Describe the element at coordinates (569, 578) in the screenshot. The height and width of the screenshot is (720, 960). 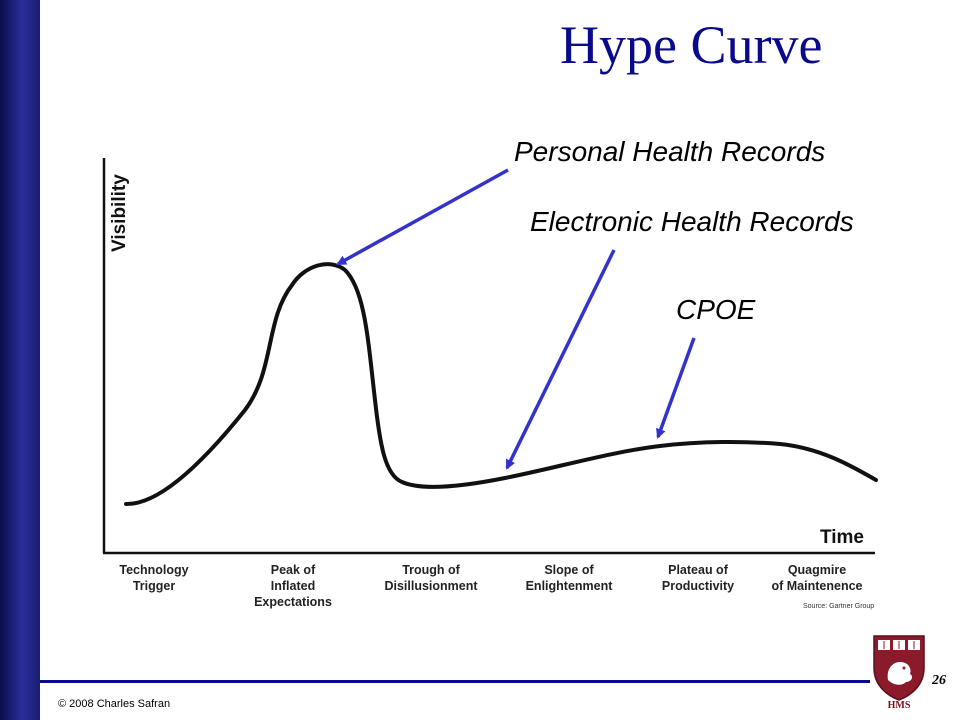
I see `phase-slope-of-enlightenment: Slope of Enlightenment` at that location.